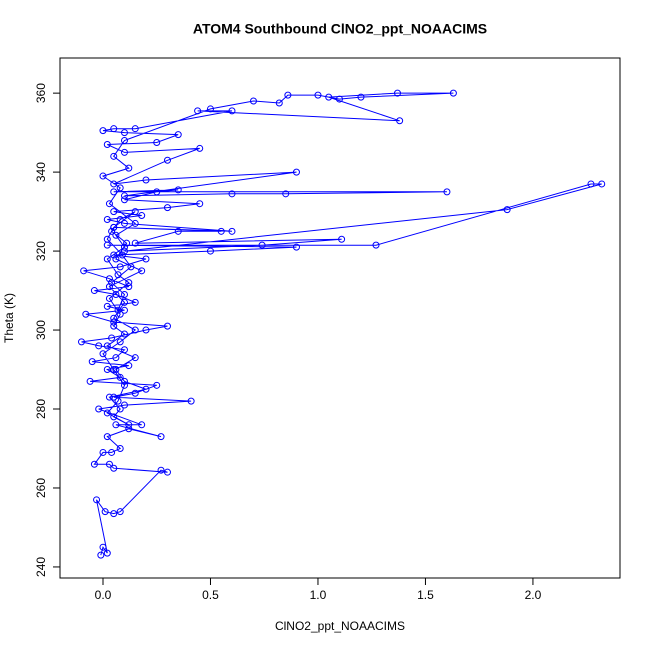 This screenshot has width=650, height=650. Describe the element at coordinates (210, 595) in the screenshot. I see `x-tick-label: 0.5` at that location.